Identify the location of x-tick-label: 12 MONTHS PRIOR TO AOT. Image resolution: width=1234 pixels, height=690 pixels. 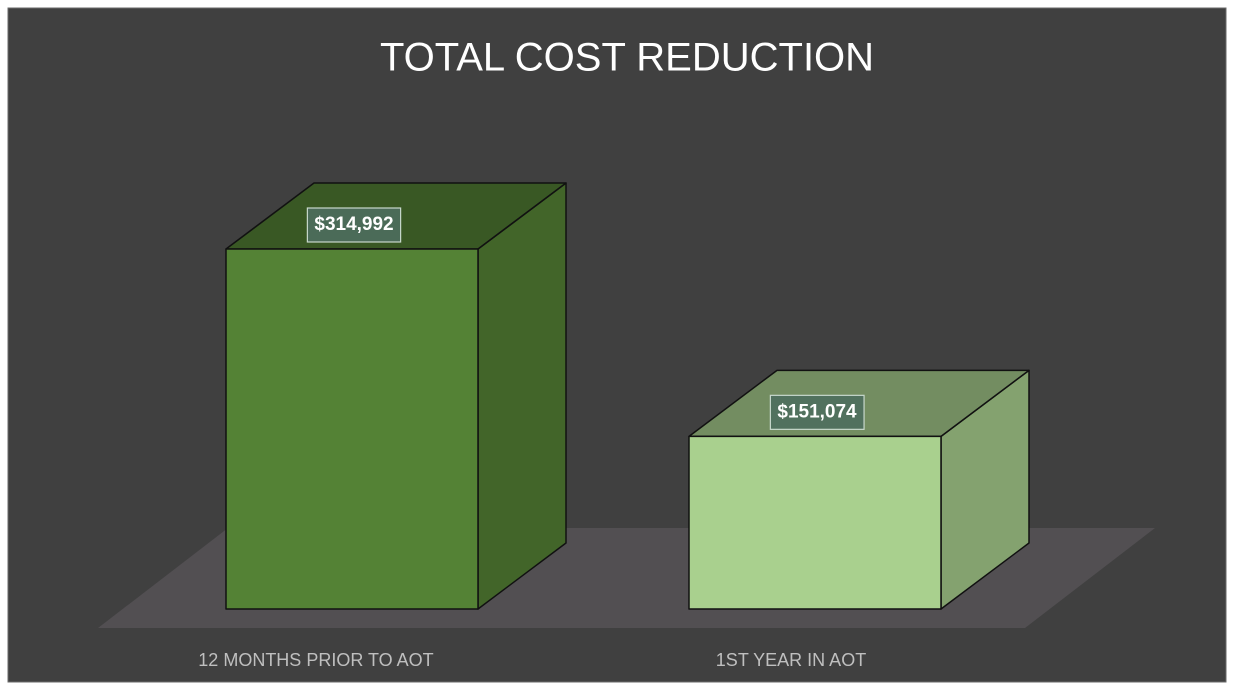
(315, 660).